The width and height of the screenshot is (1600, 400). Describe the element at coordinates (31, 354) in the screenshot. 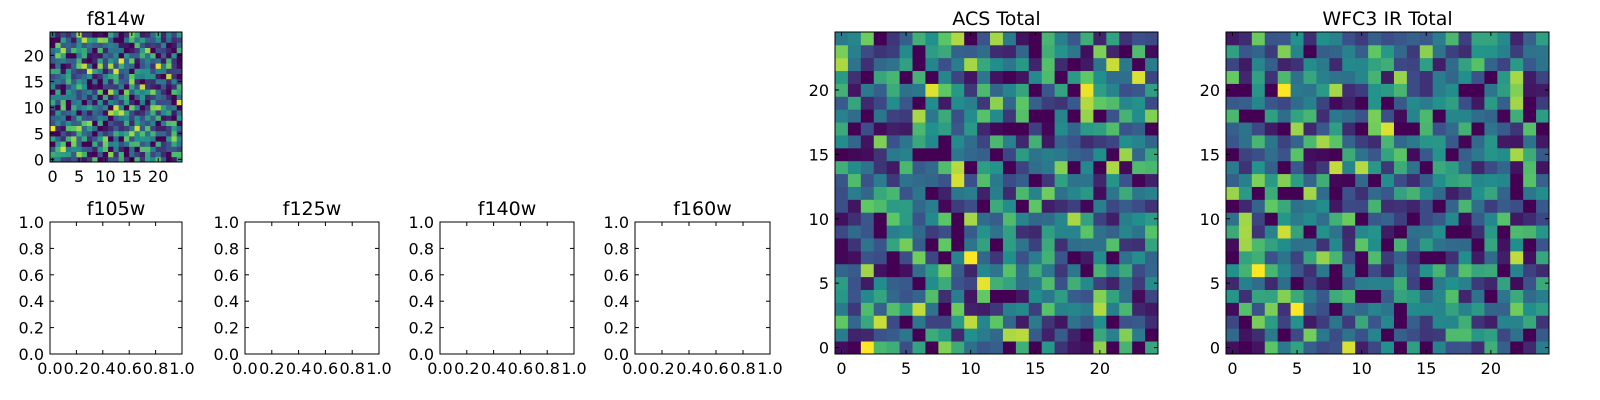

I see `y-tick-label: 0.0` at that location.